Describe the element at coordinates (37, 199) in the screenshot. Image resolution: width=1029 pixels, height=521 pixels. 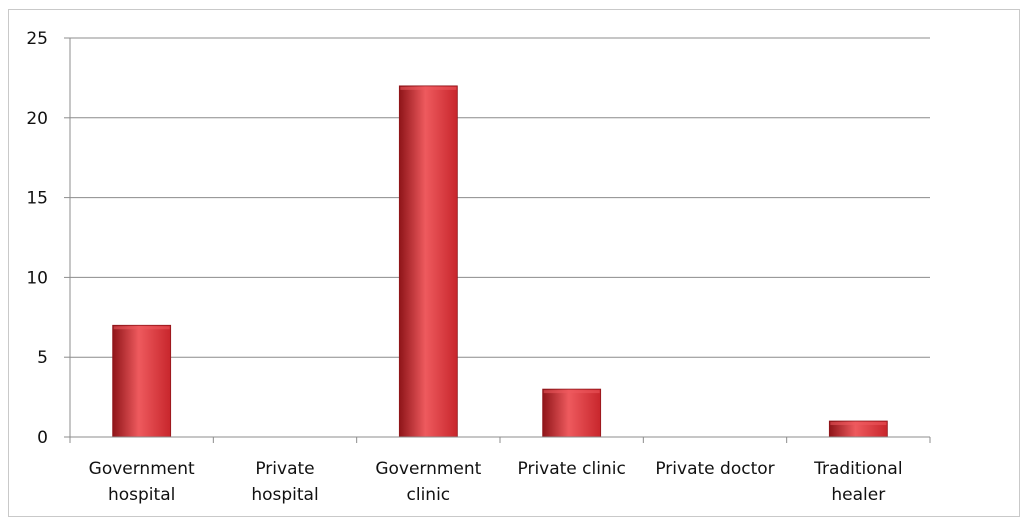
I see `y-tick-label: 15` at that location.